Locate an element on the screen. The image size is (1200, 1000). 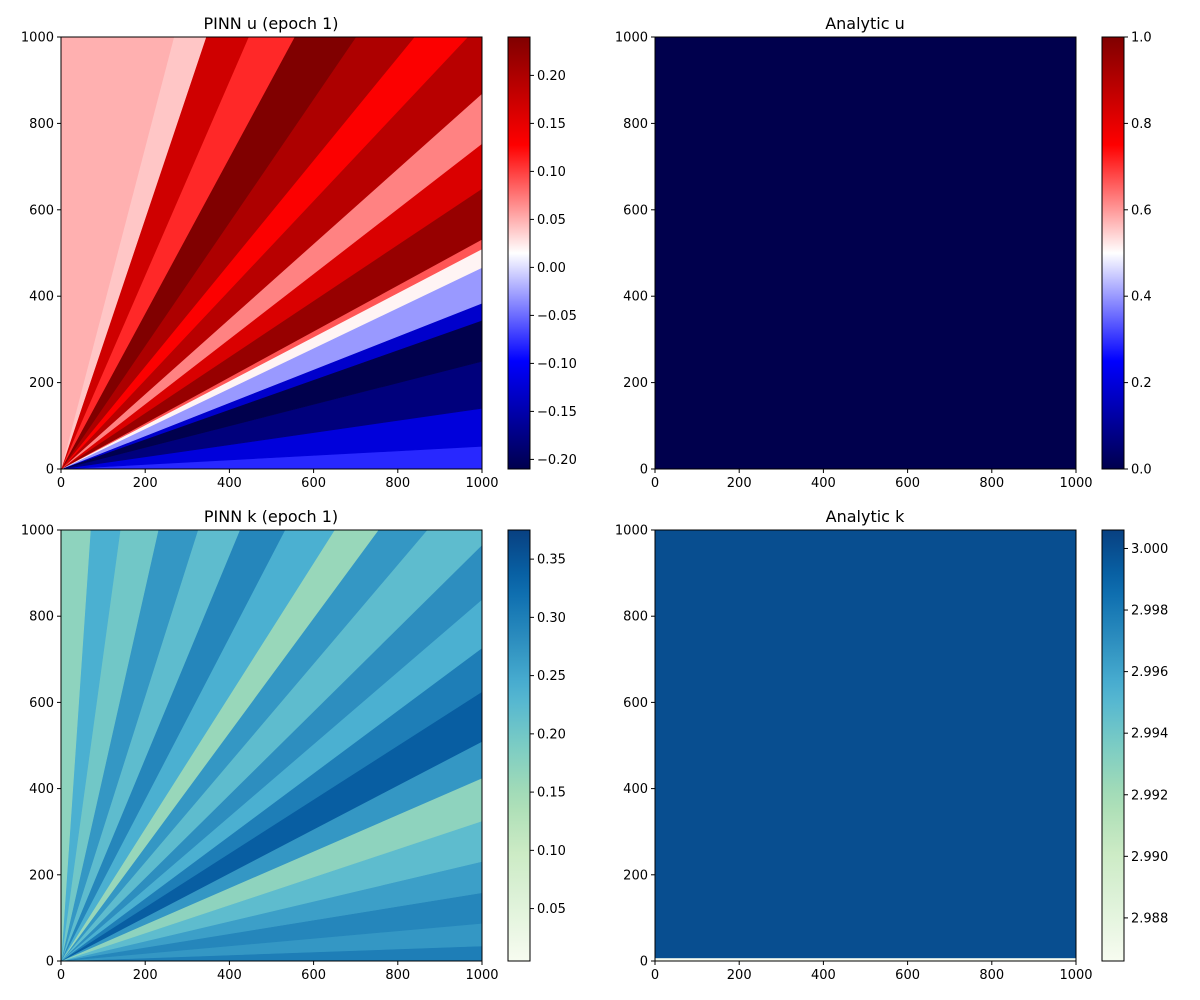
colorbar-tick-label: 0.10 is located at coordinates (551, 172).